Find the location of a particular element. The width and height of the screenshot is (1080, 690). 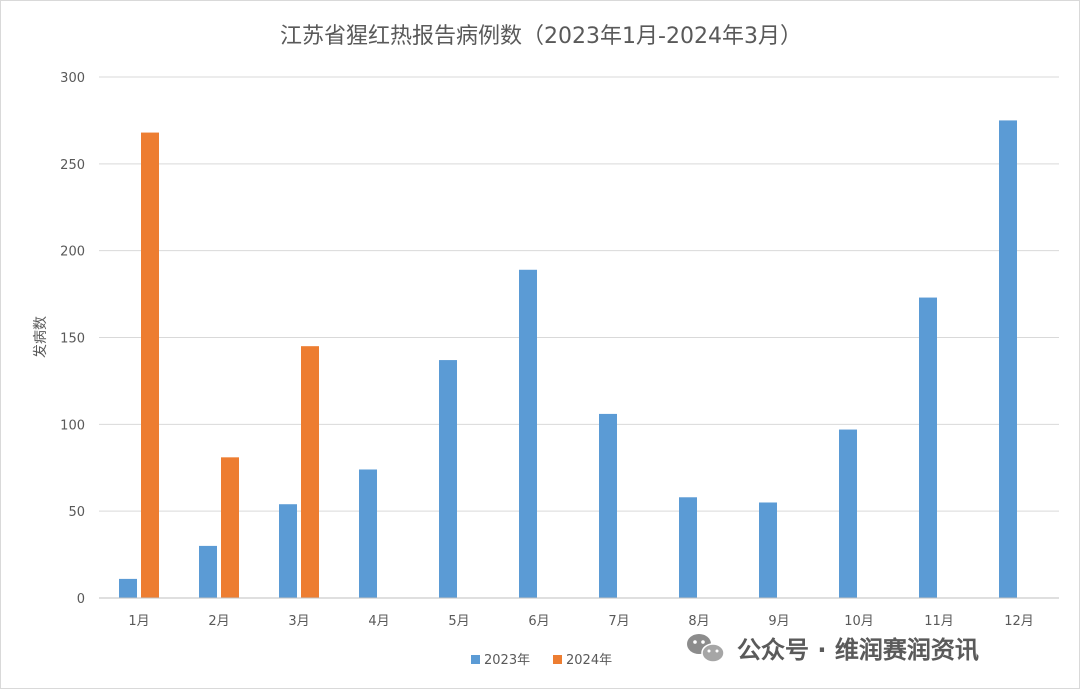

chart-title: 江苏省猩红热报告病例数（2023年1月-2024年3月） is located at coordinates (541, 36).